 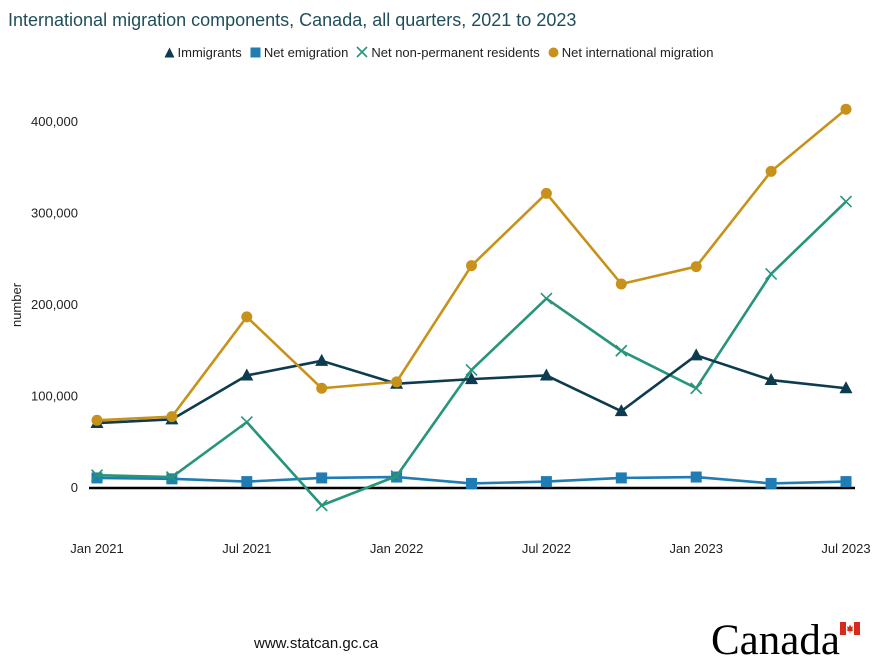 What do you see at coordinates (74, 487) in the screenshot?
I see `y-tick-label: 0` at bounding box center [74, 487].